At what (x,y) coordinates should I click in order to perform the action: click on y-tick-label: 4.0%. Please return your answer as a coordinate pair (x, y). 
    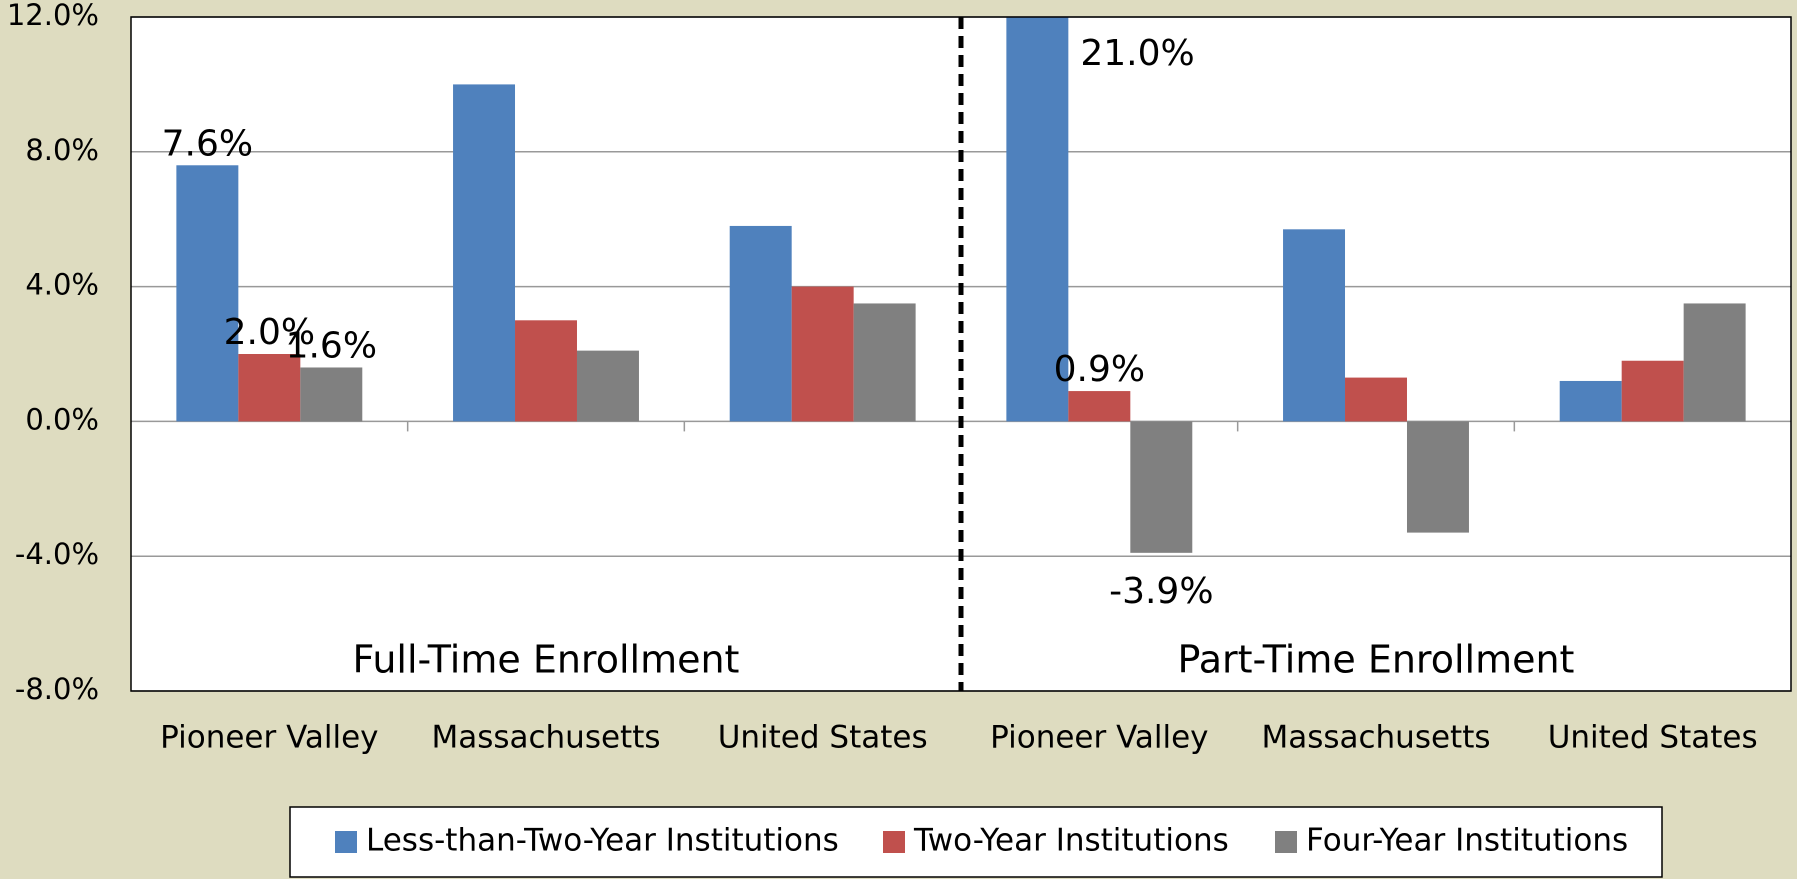
    Looking at the image, I should click on (62, 285).